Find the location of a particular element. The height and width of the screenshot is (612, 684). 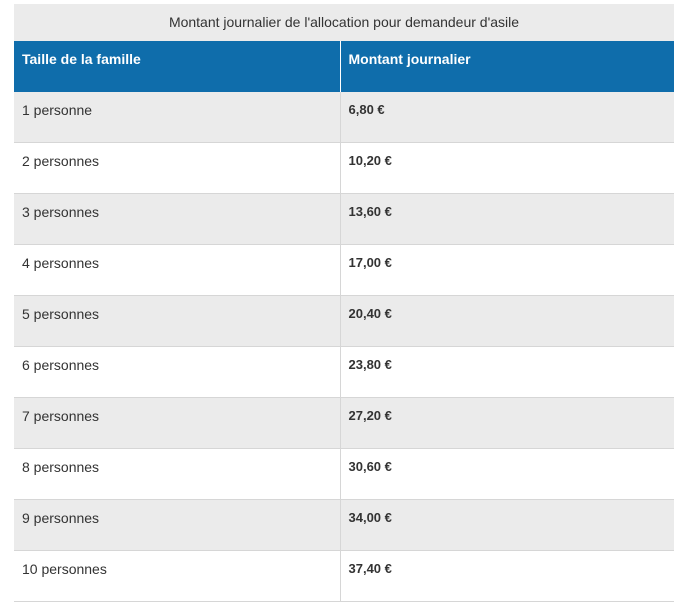

daily-amount-cell: 6,80 € is located at coordinates (507, 117).